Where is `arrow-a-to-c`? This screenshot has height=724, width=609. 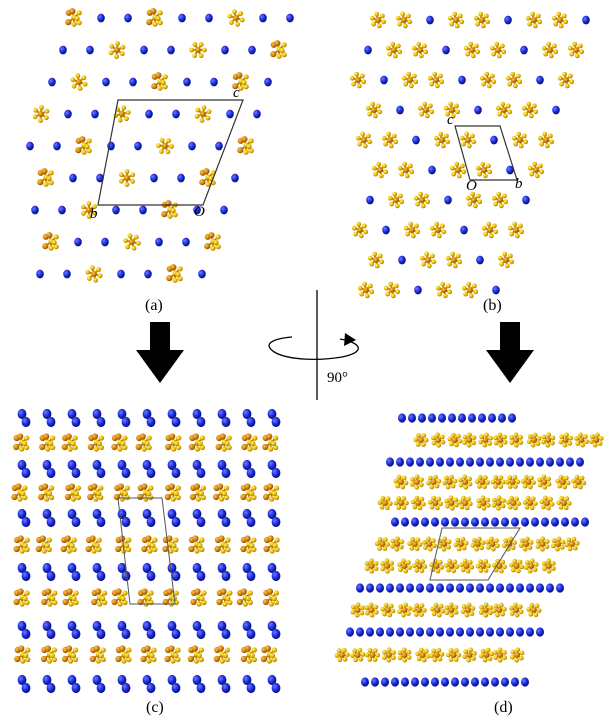
arrow-a-to-c is located at coordinates (160, 352).